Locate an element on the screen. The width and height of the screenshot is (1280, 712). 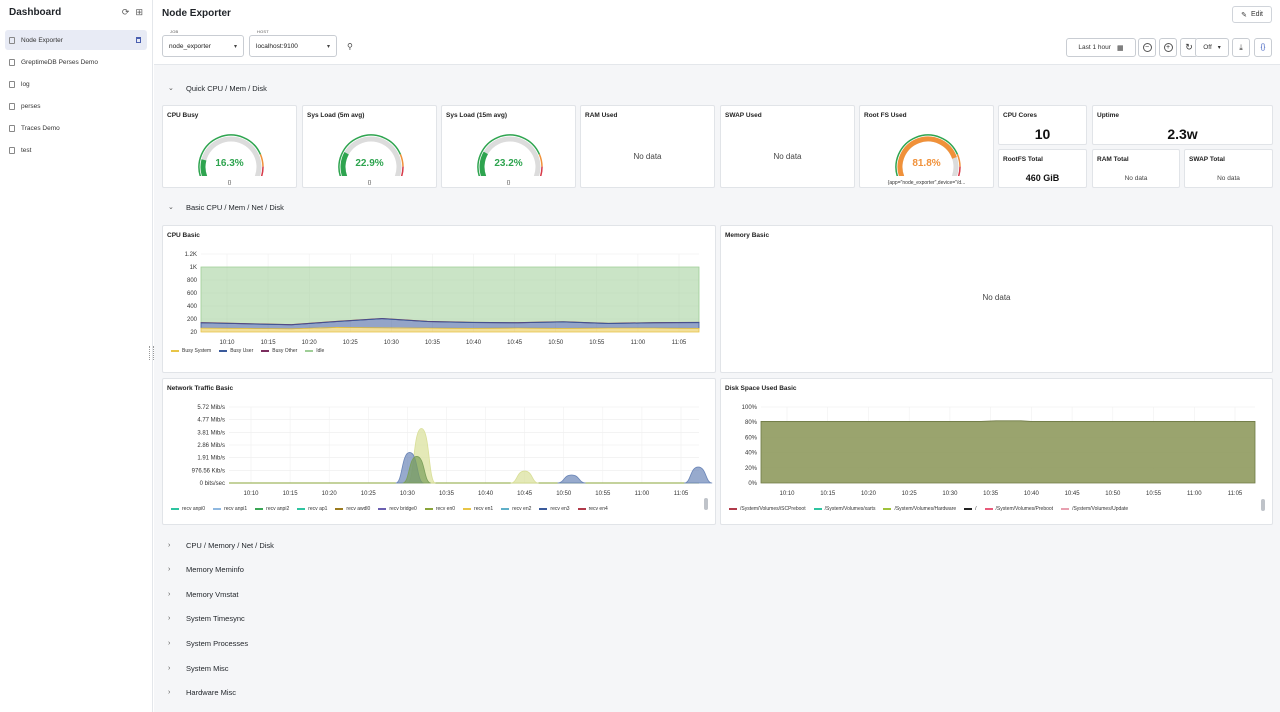
legend-item: / is located at coordinates (970, 509).